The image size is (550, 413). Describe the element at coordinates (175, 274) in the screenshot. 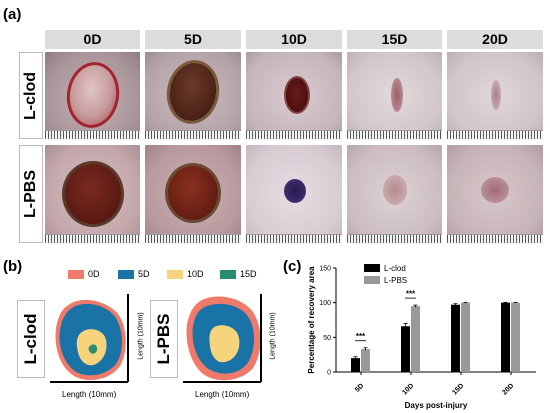

I see `legend-swatch-10d` at that location.